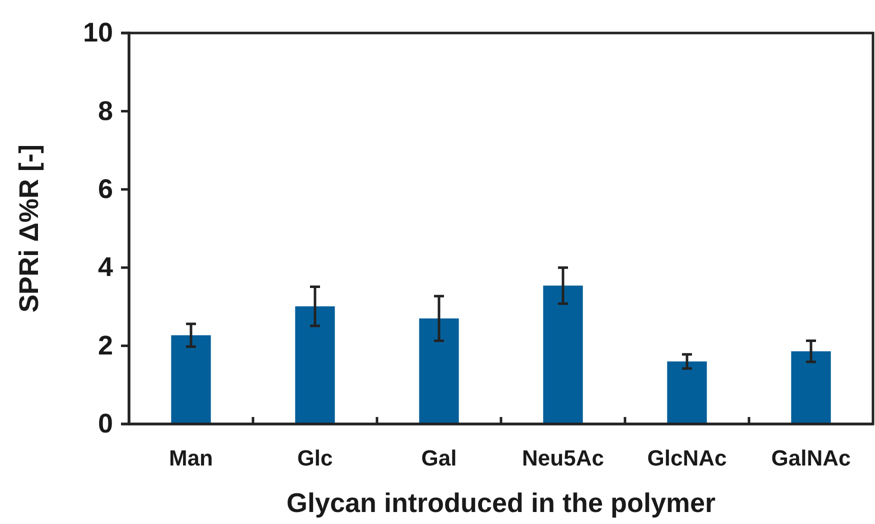  What do you see at coordinates (97, 33) in the screenshot?
I see `y-tick-label: 10` at bounding box center [97, 33].